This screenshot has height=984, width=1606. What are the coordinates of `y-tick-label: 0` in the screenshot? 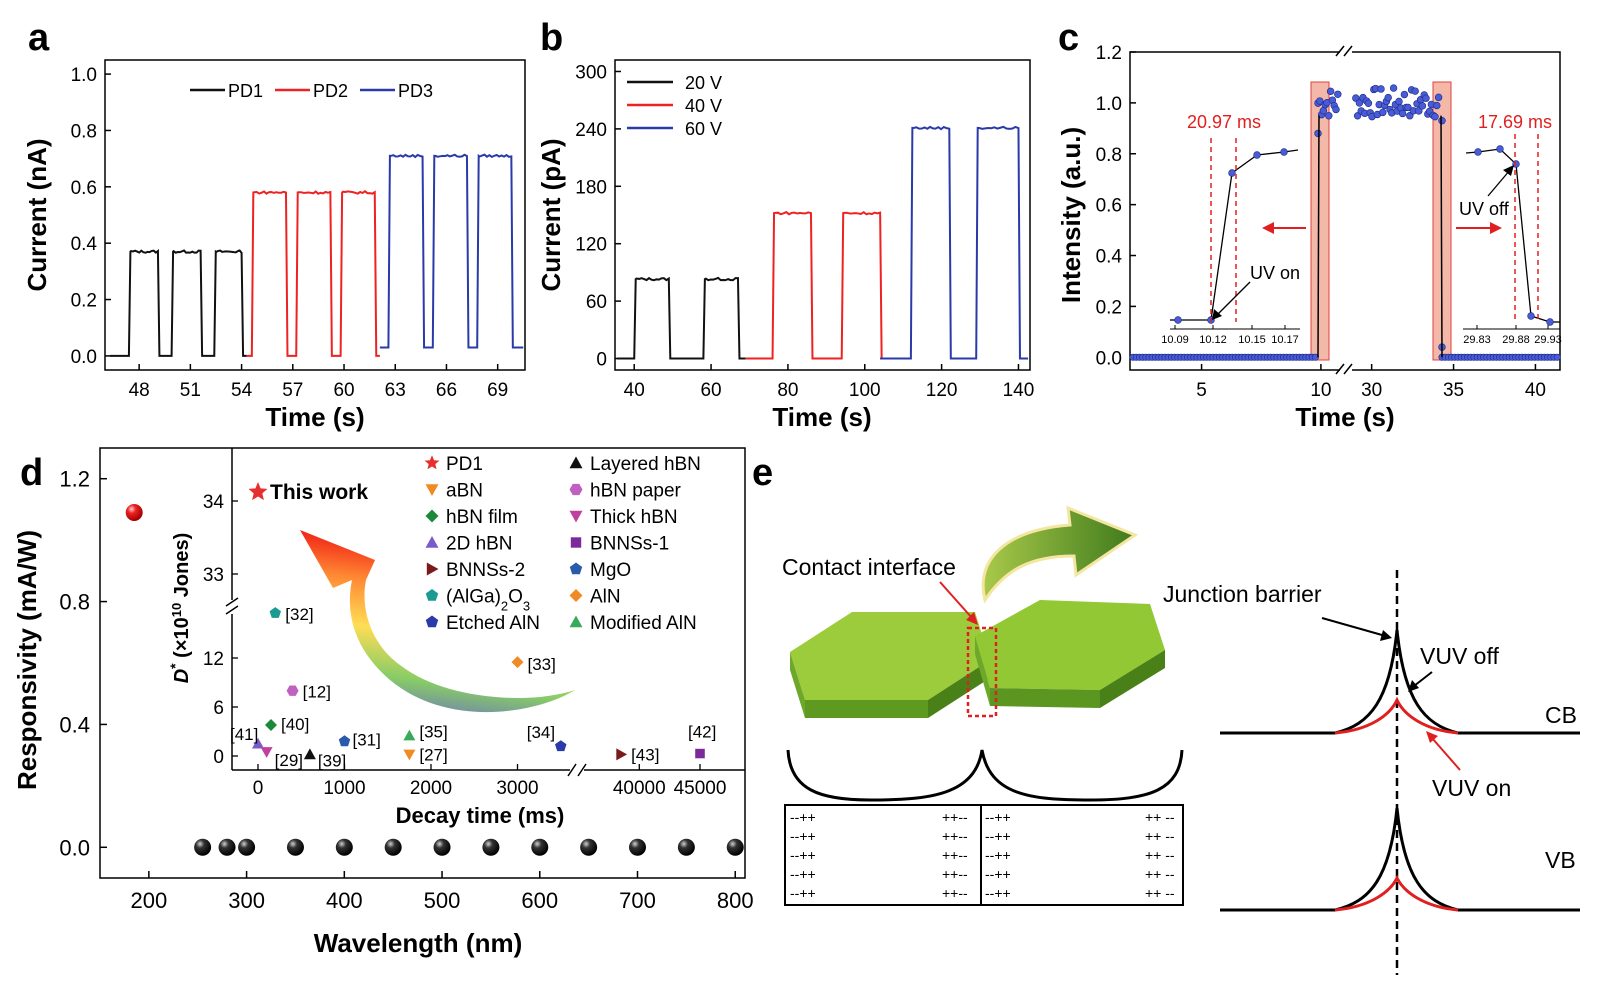 It's located at (601, 360).